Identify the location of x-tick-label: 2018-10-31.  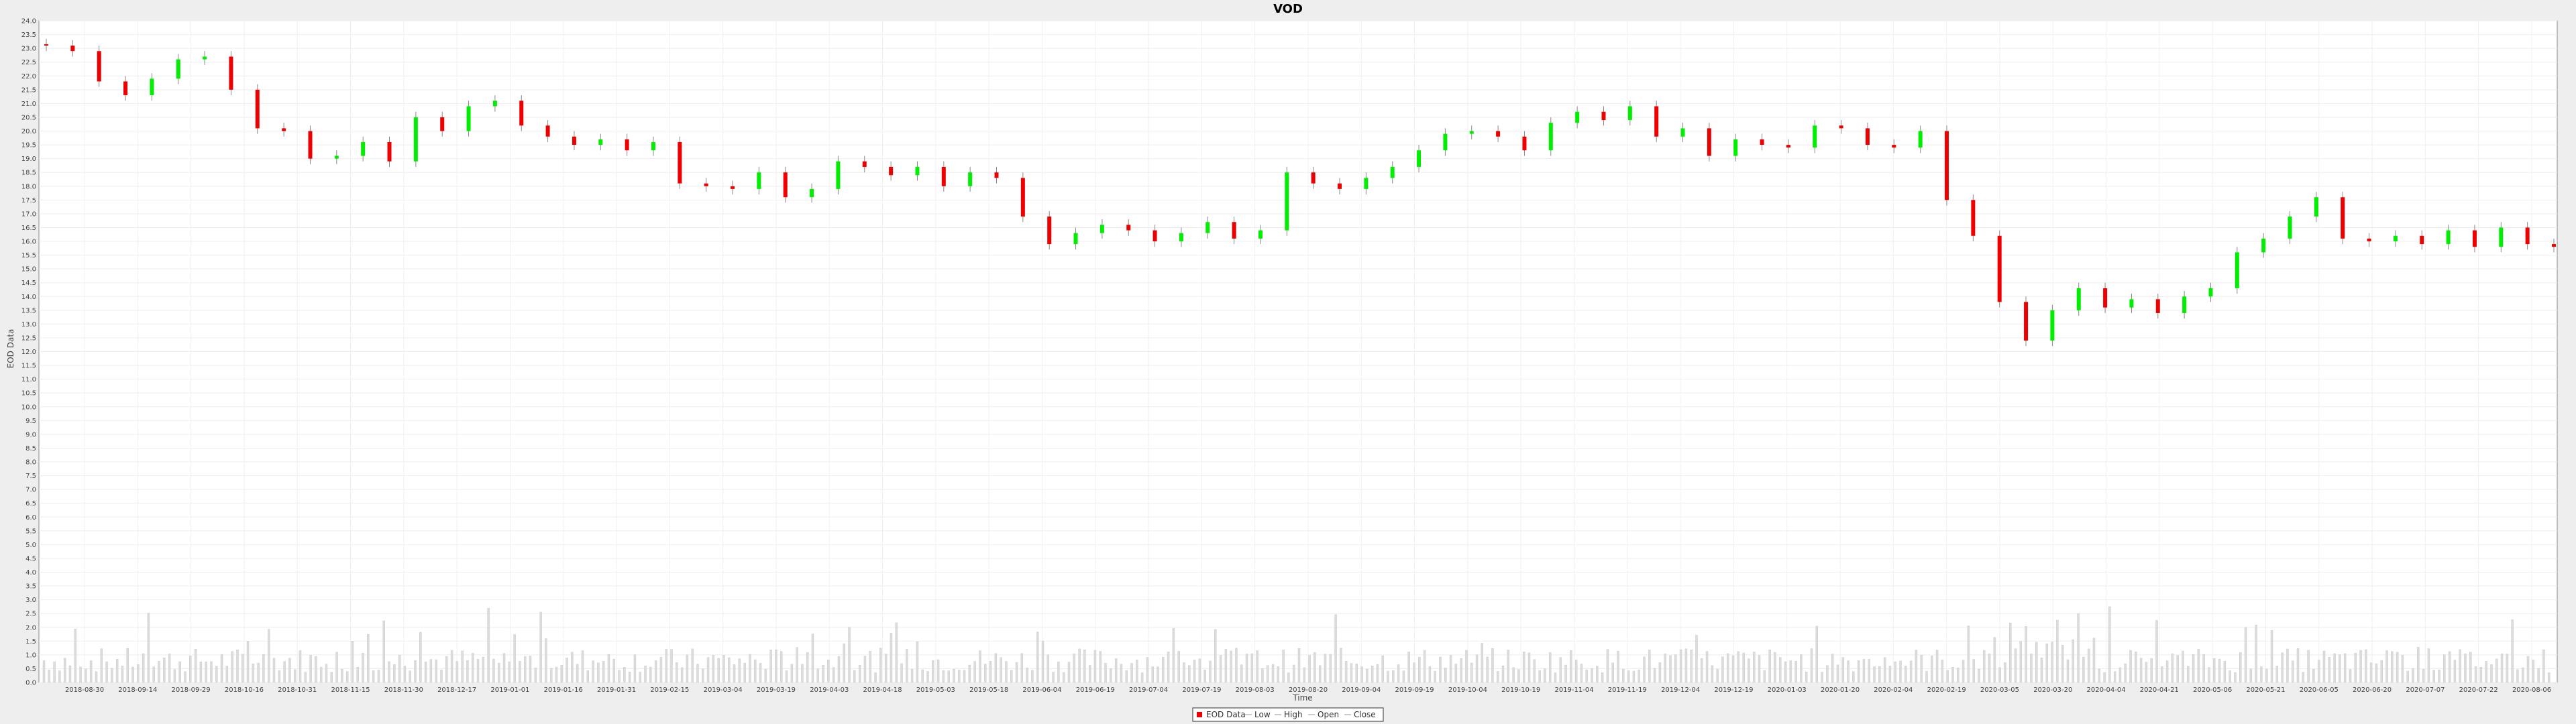
(297, 690).